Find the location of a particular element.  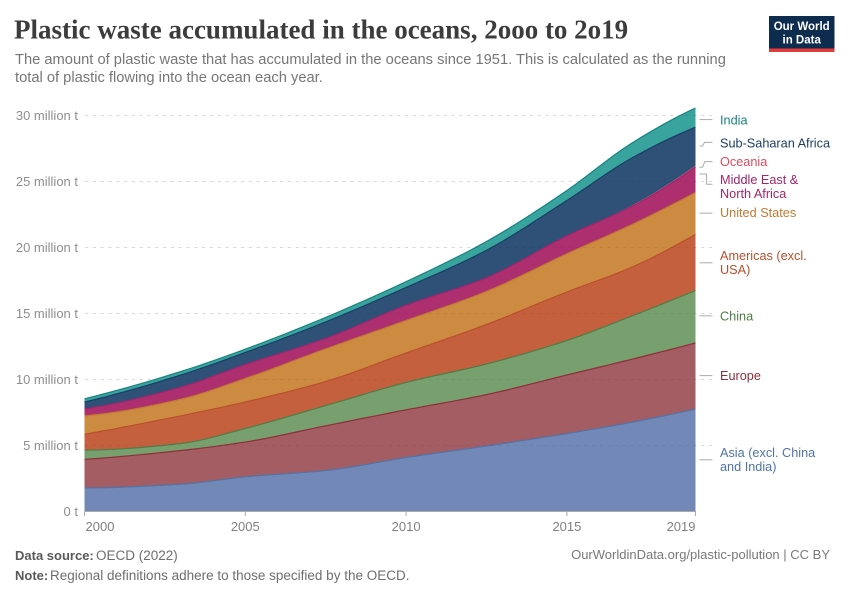

svg-text: and India) is located at coordinates (748, 467).